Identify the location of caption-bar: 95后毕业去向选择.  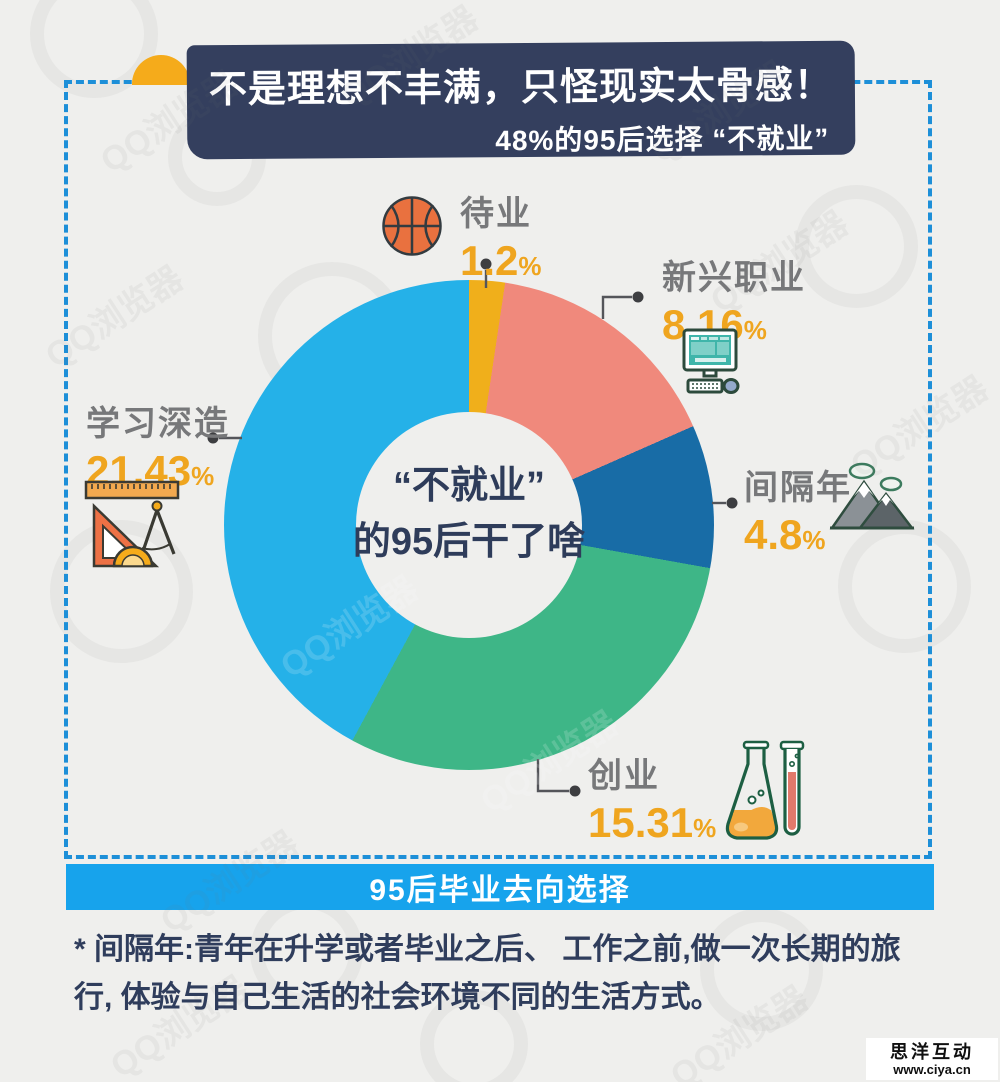
(500, 887).